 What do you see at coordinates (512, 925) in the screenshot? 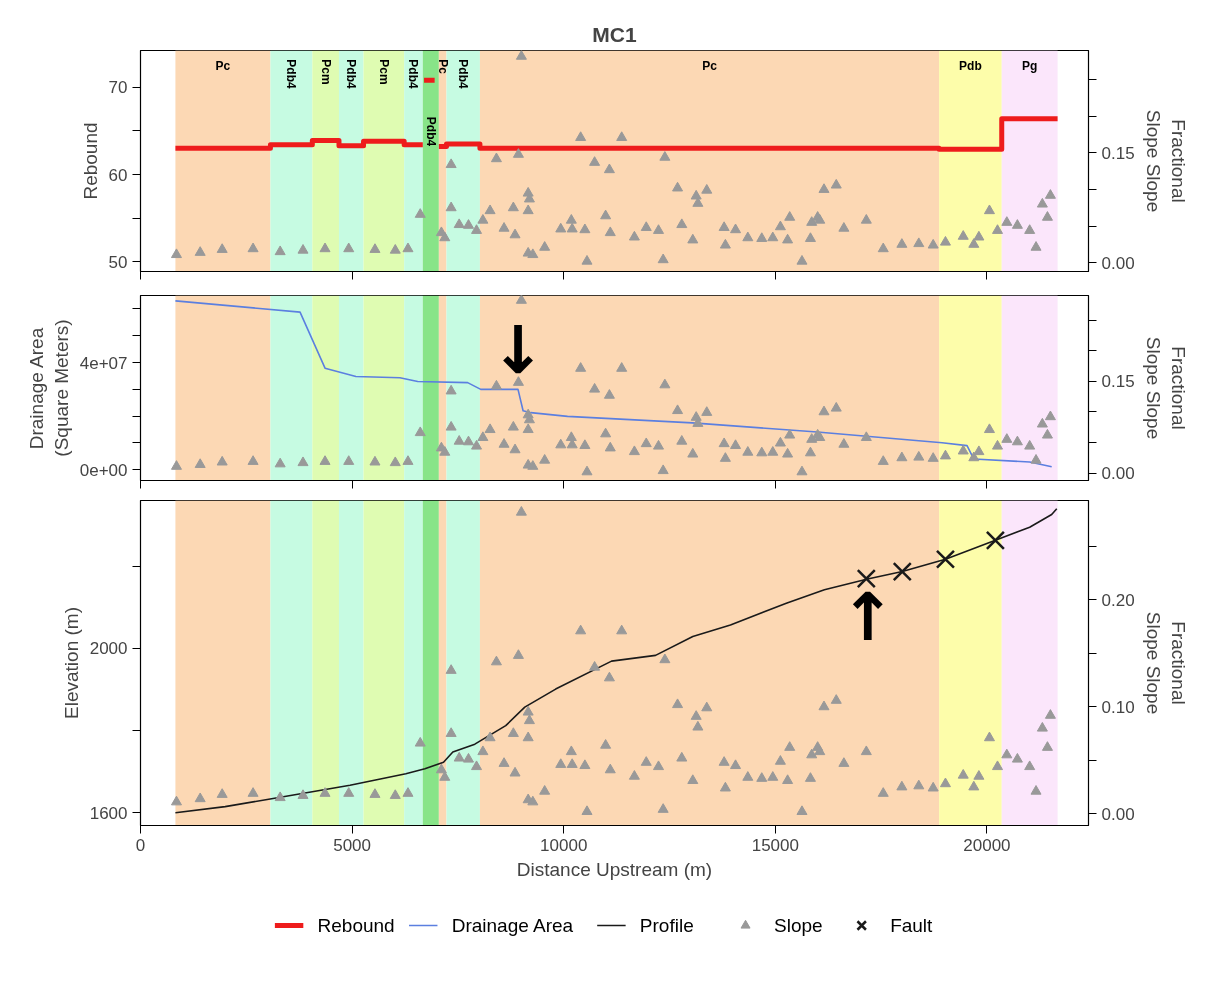
I see `legend-label: Drainage Area` at bounding box center [512, 925].